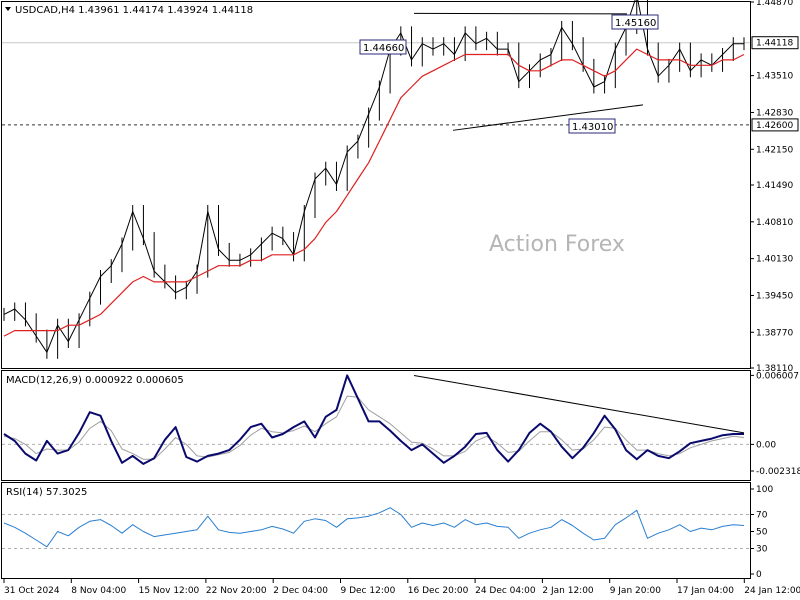 Image resolution: width=800 pixels, height=600 pixels. What do you see at coordinates (774, 77) in the screenshot?
I see `price-axis-label: 1.43510` at bounding box center [774, 77].